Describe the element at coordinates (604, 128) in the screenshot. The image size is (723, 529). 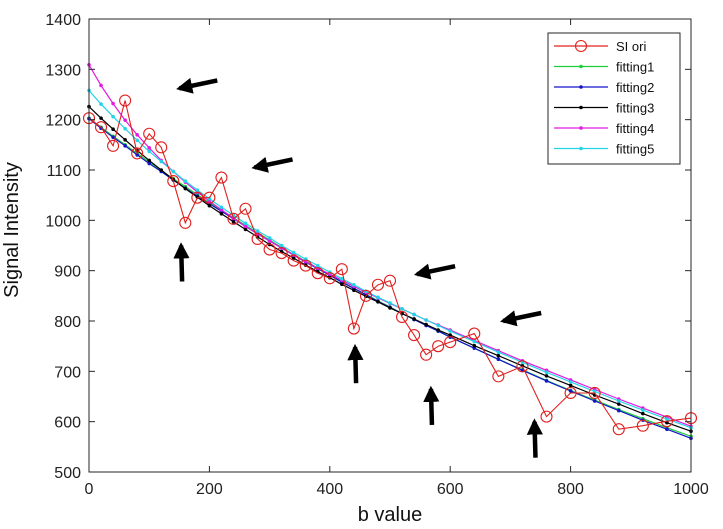
I see `legend-entry: fitting4` at that location.